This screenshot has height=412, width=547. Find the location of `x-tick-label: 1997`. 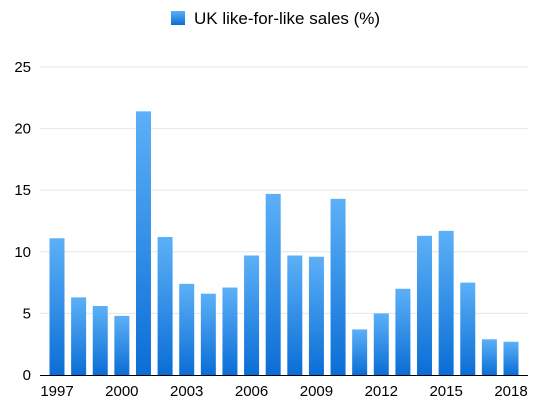

x-tick-label: 1997 is located at coordinates (56, 391).